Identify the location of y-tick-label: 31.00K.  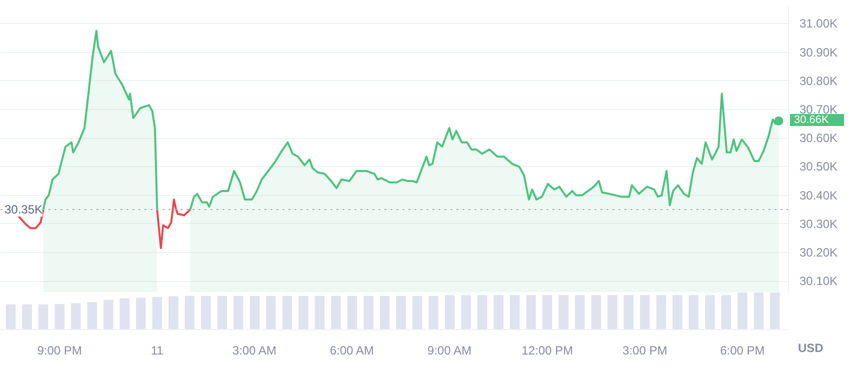
(819, 23).